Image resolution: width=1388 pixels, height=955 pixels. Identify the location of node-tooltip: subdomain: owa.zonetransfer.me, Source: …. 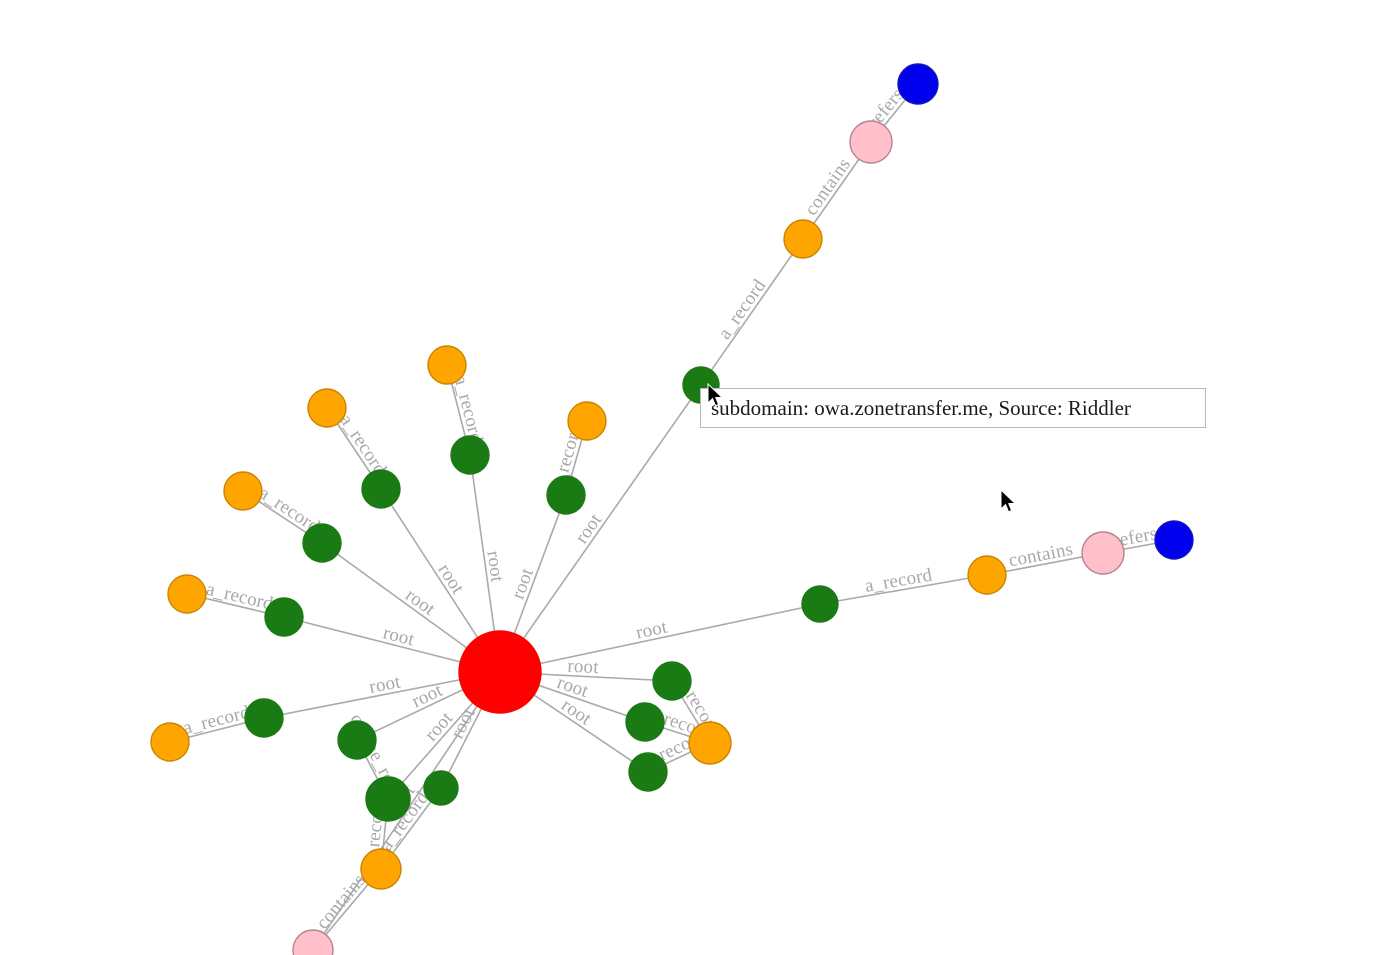
(953, 408).